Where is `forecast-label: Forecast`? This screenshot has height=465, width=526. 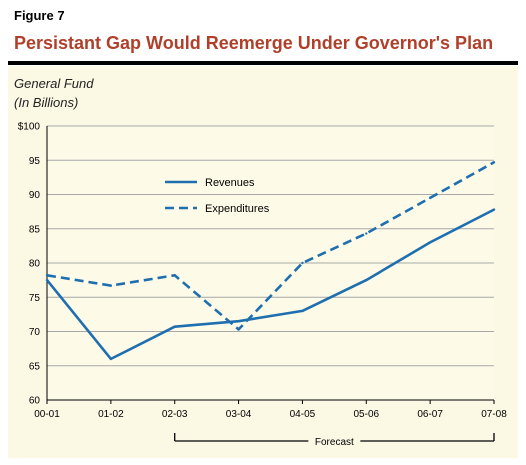 forecast-label: Forecast is located at coordinates (334, 442).